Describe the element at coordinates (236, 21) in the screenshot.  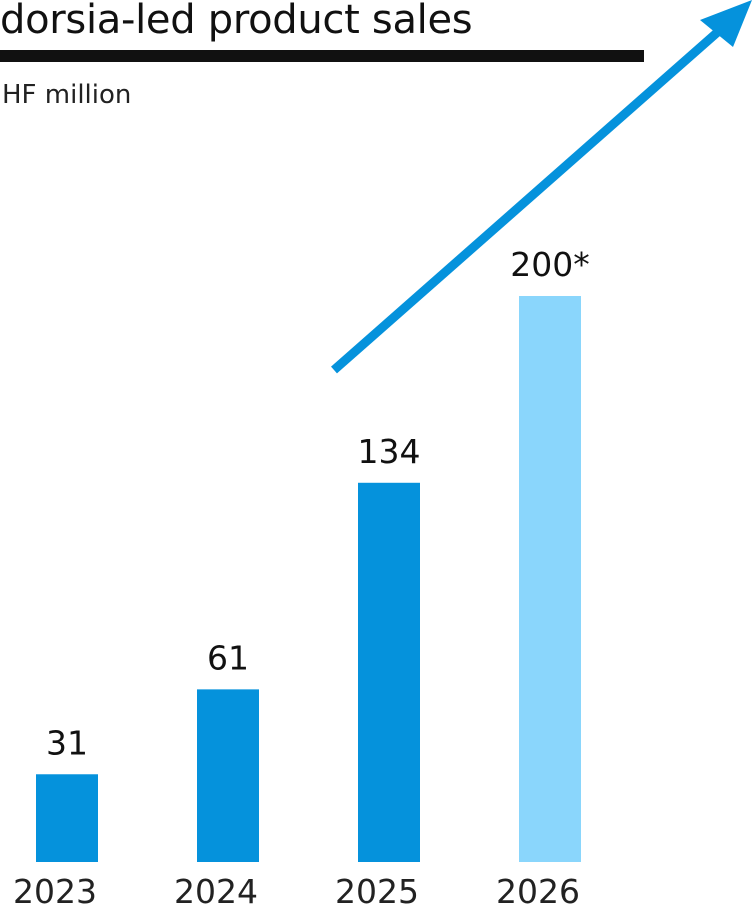
I see `chart-title: dorsia-led product sales` at that location.